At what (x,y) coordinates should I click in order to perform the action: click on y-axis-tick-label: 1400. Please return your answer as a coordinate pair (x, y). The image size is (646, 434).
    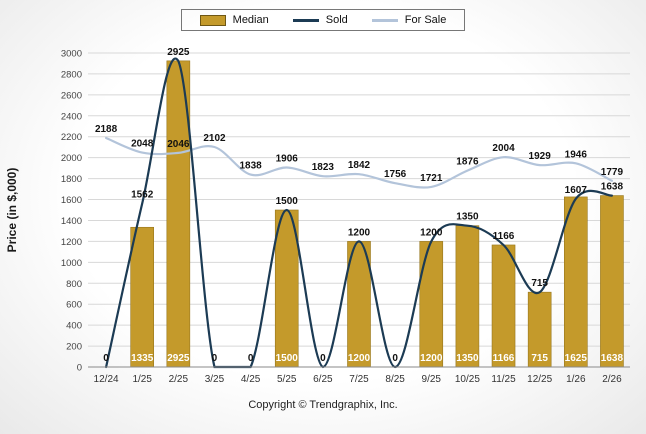
    Looking at the image, I should click on (71, 221).